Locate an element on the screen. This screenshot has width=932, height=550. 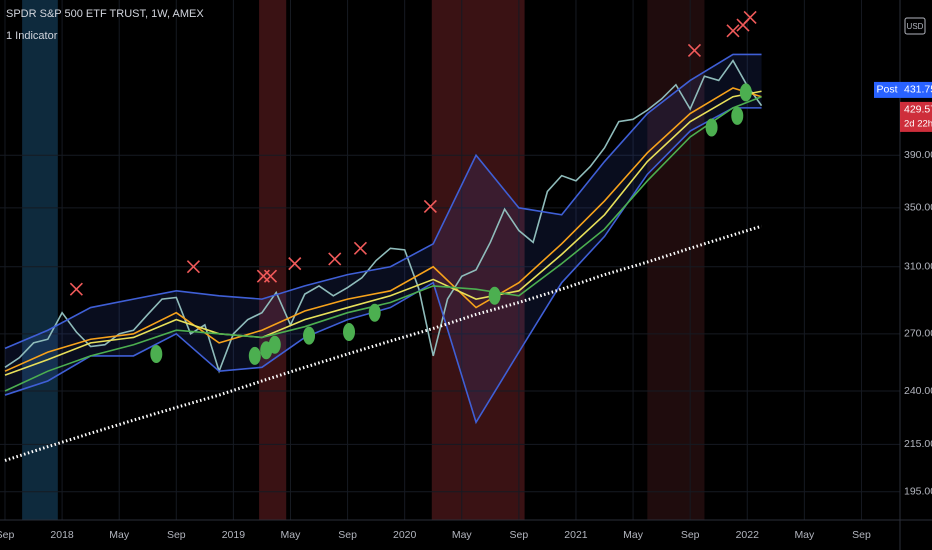
currency: USD is located at coordinates (915, 26).